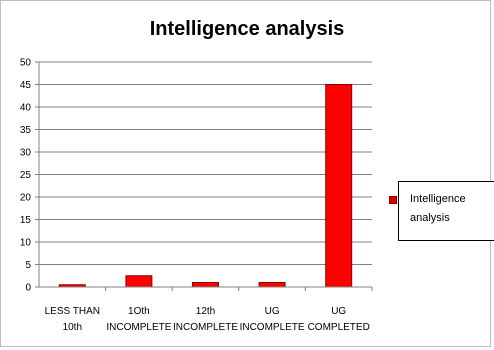 The height and width of the screenshot is (350, 494). I want to click on chart-title: Intelligence analysis, so click(247, 29).